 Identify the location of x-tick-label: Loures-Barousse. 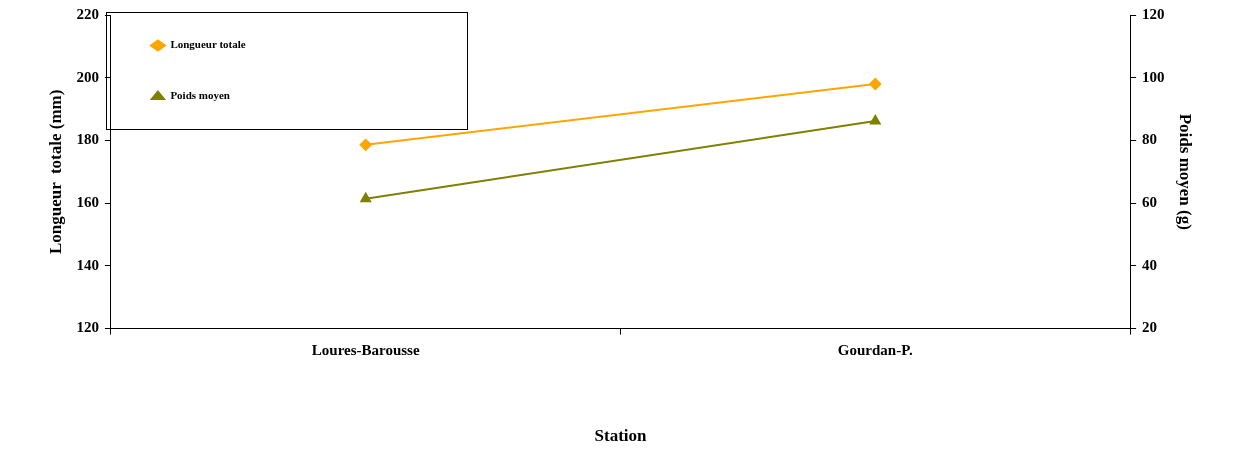
(365, 350).